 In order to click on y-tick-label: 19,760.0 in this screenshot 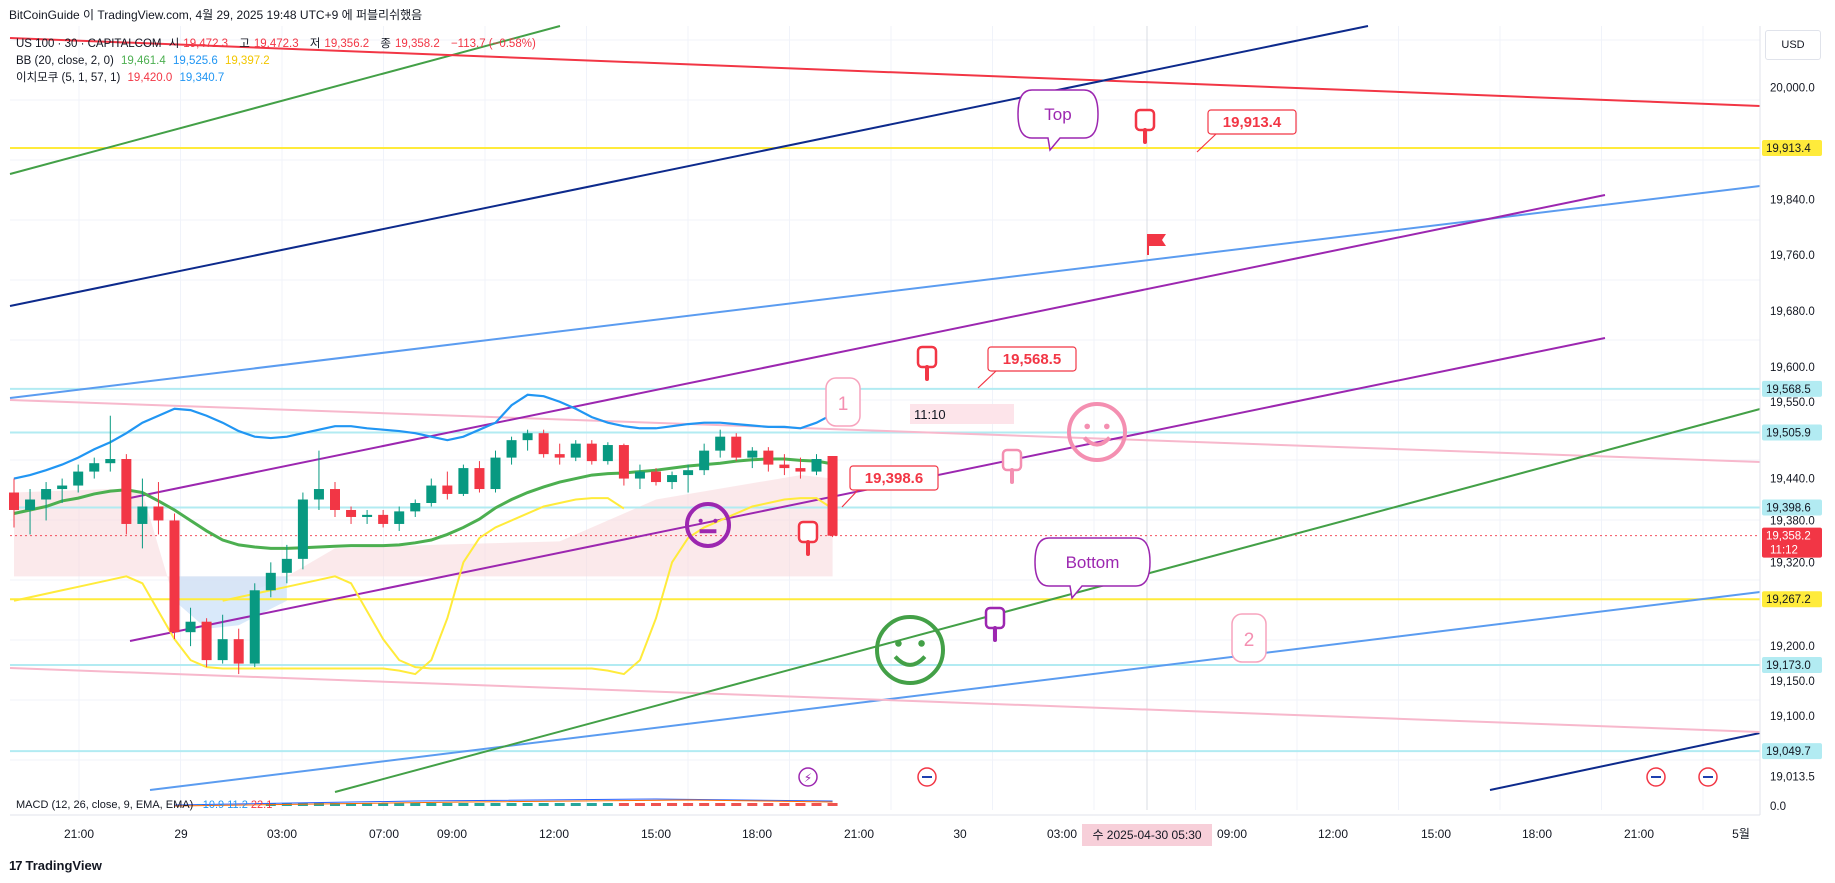, I will do `click(1792, 256)`.